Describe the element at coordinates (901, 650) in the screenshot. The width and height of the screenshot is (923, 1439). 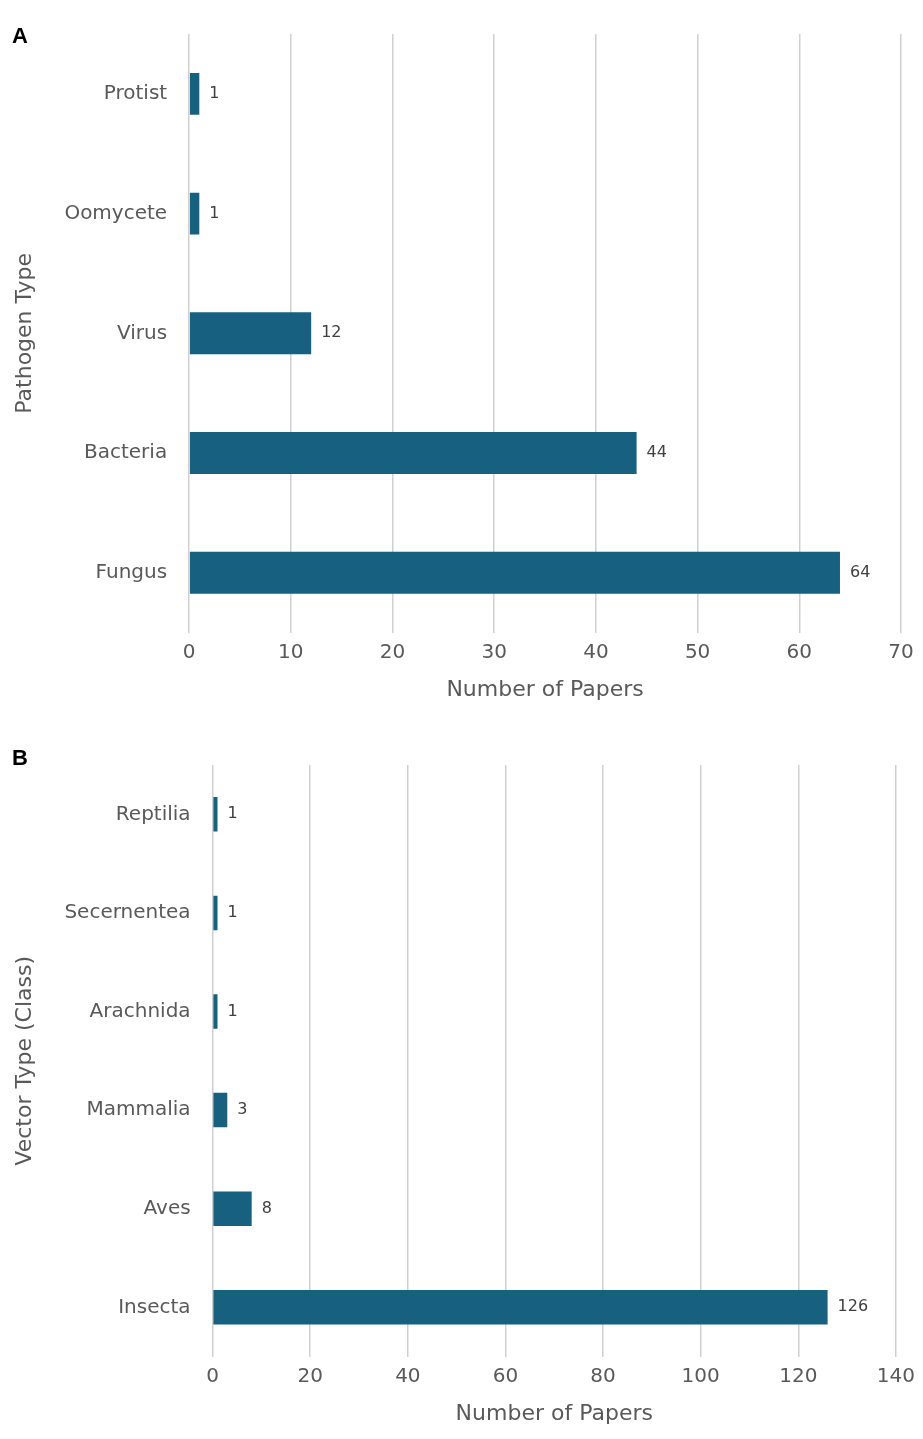
I see `x-tick-label: 70` at that location.